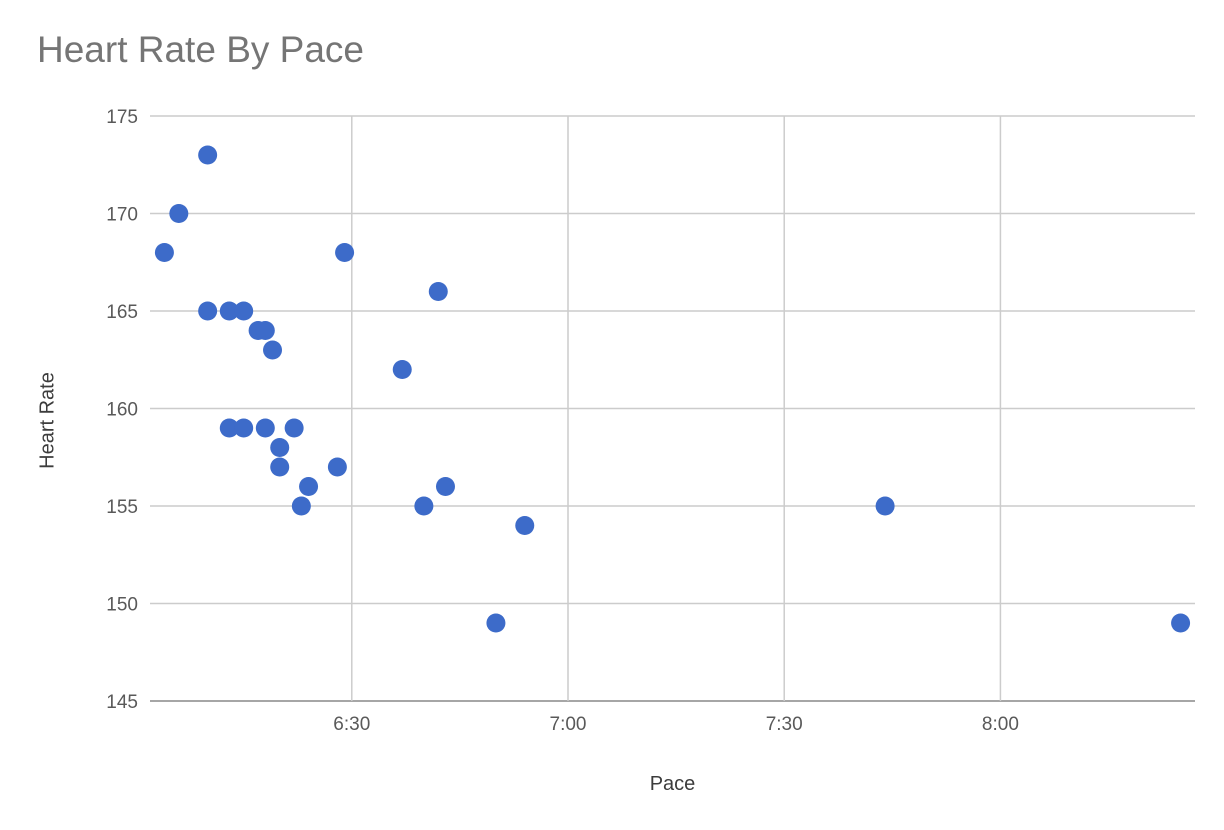  What do you see at coordinates (122, 312) in the screenshot?
I see `y-tick-label: 165` at bounding box center [122, 312].